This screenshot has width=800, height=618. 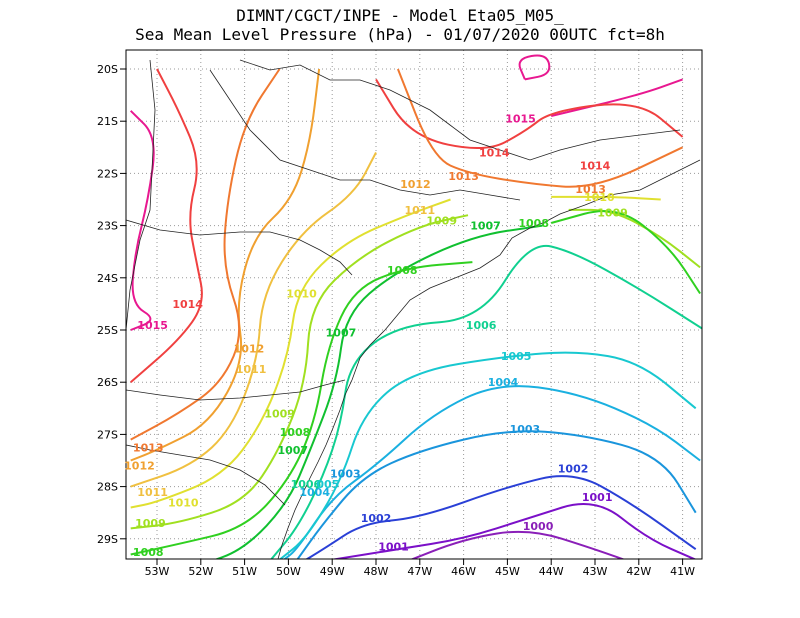 I want to click on lon-tick-label: 53W, so click(x=157, y=571).